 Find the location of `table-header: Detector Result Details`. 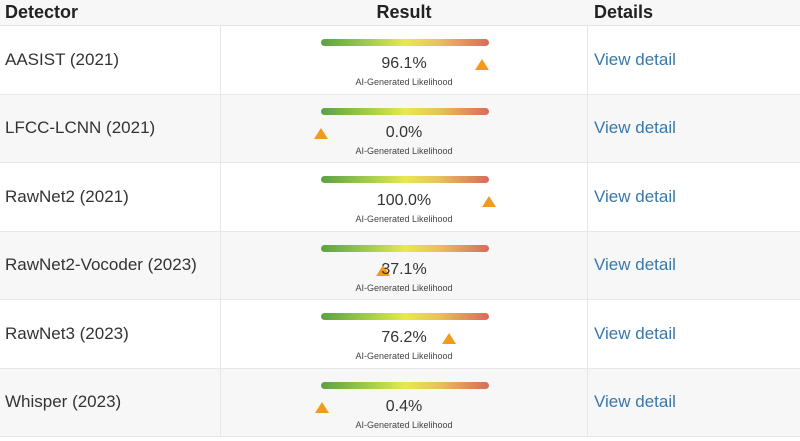

table-header: Detector Result Details is located at coordinates (400, 13).